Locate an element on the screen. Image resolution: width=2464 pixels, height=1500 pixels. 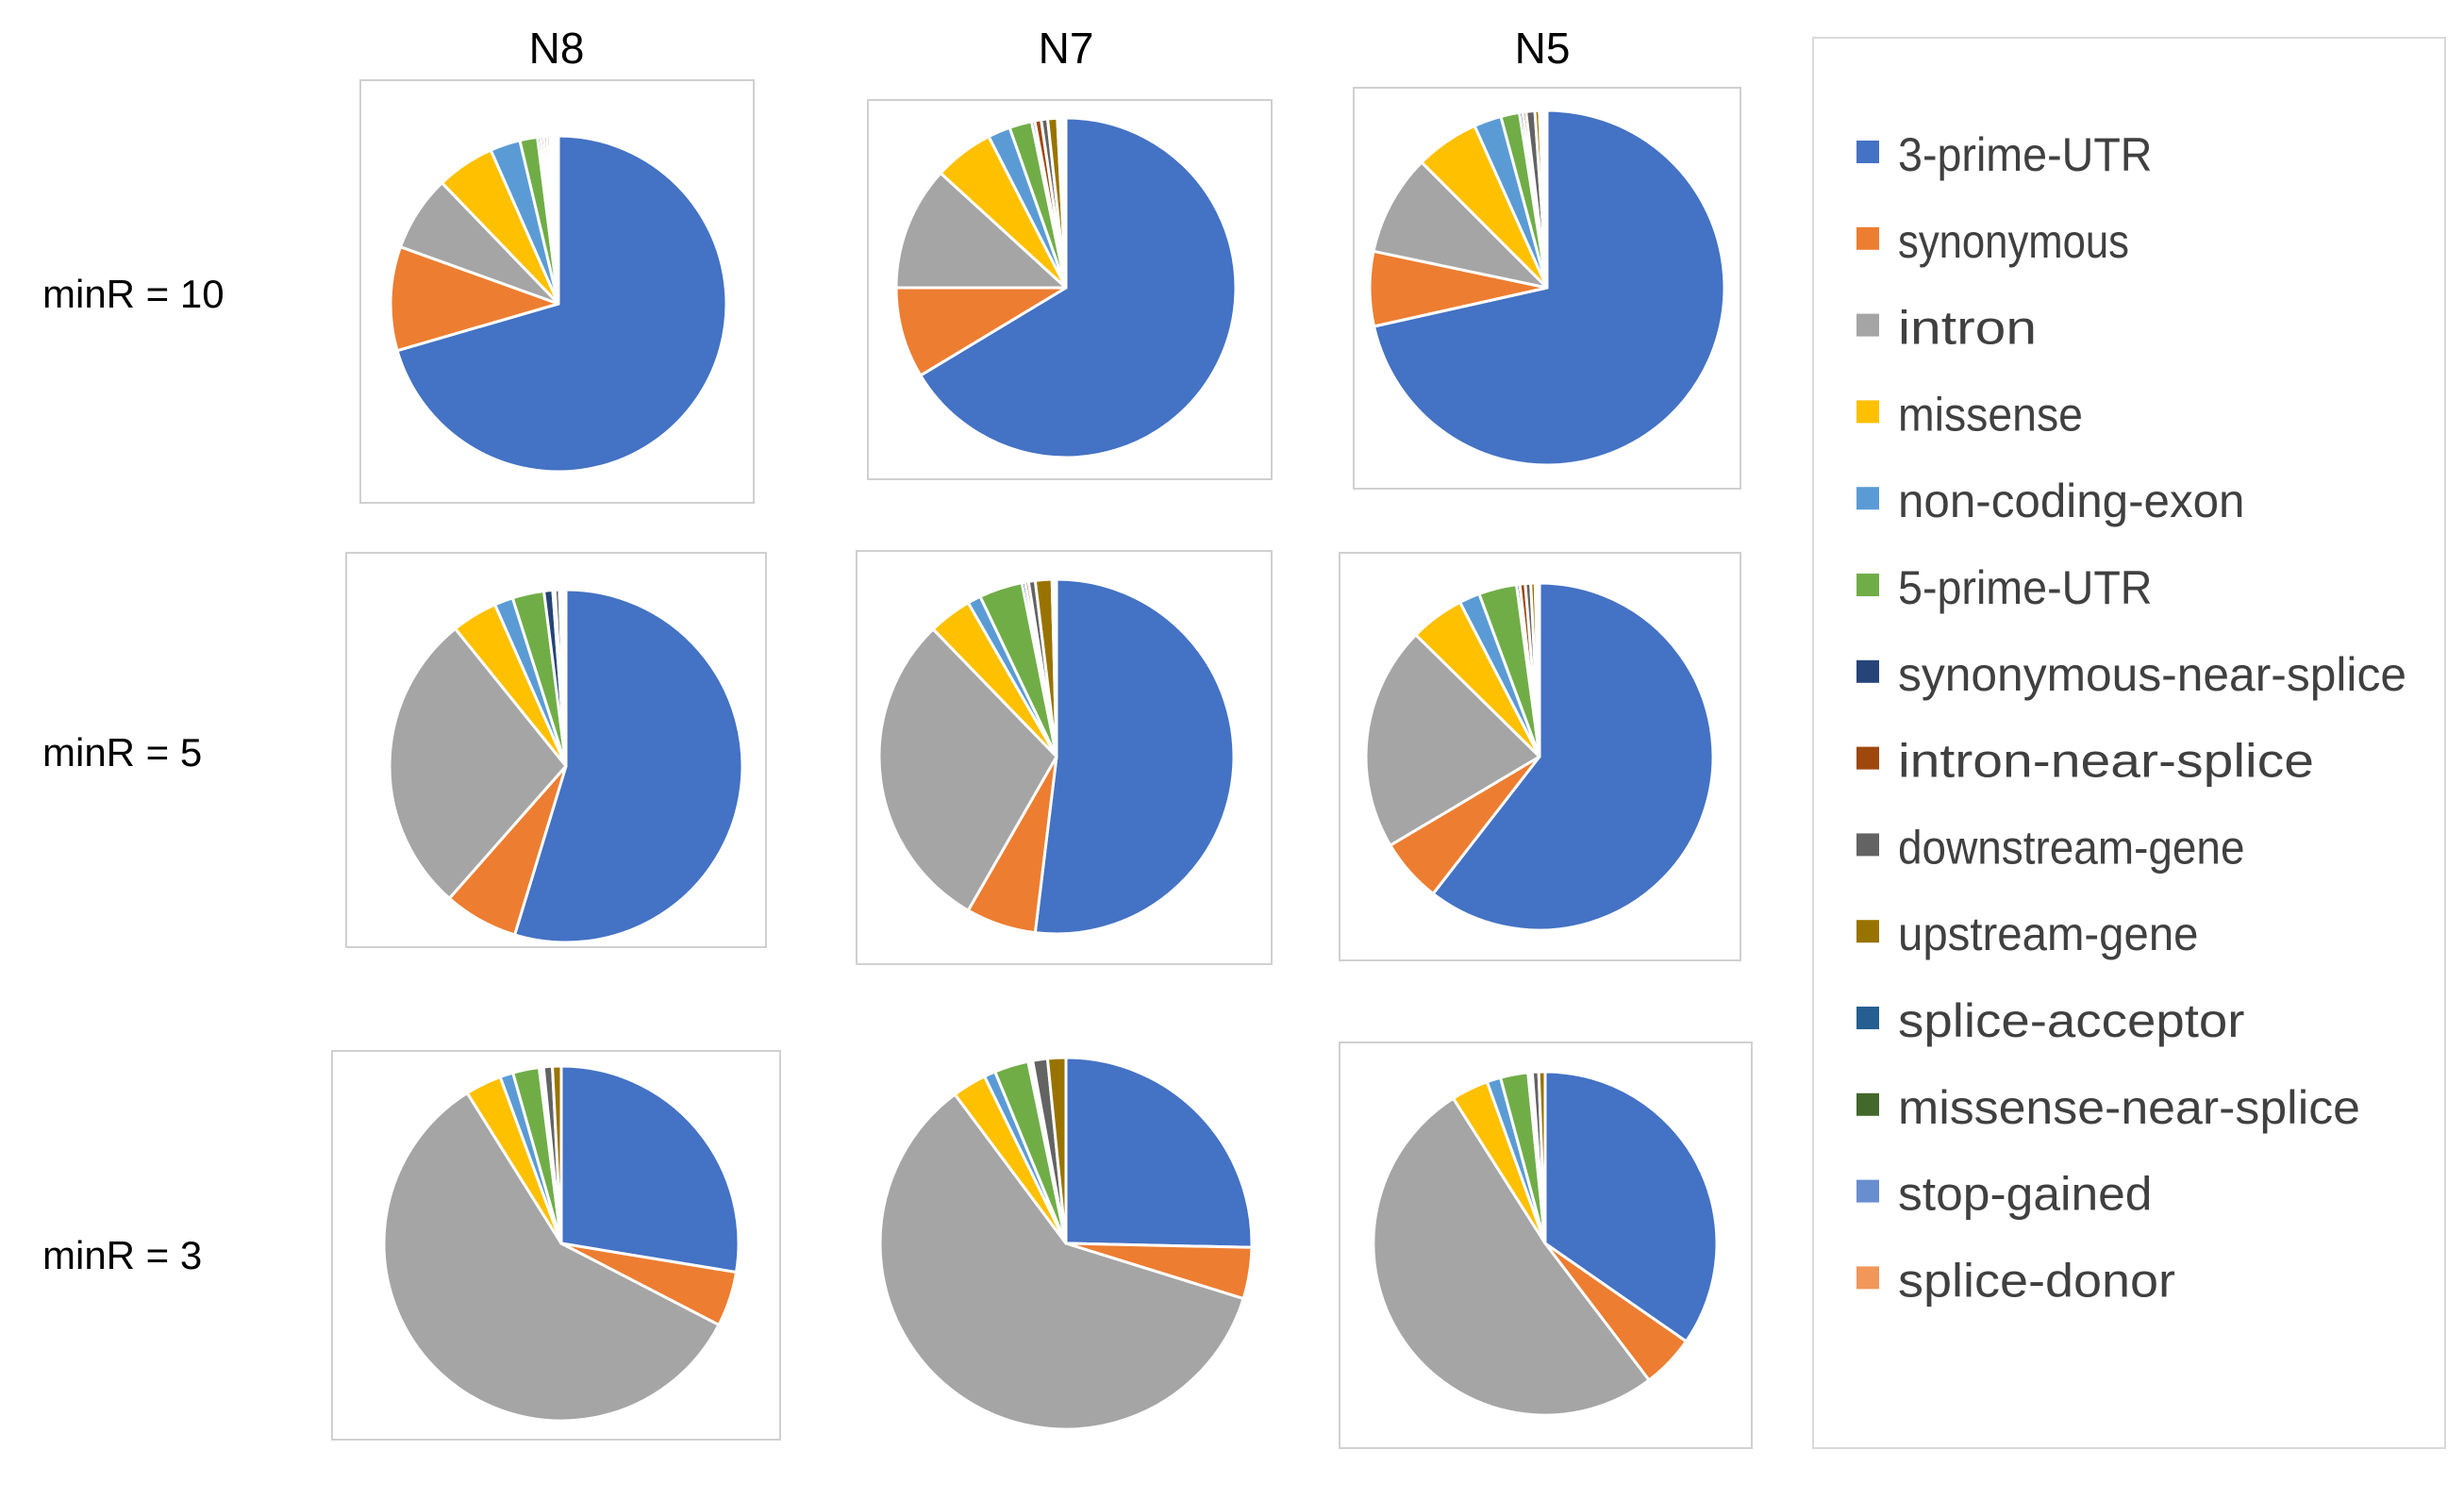
legend-item-splice-acceptor: splice-acceptor is located at coordinates (2051, 1020).